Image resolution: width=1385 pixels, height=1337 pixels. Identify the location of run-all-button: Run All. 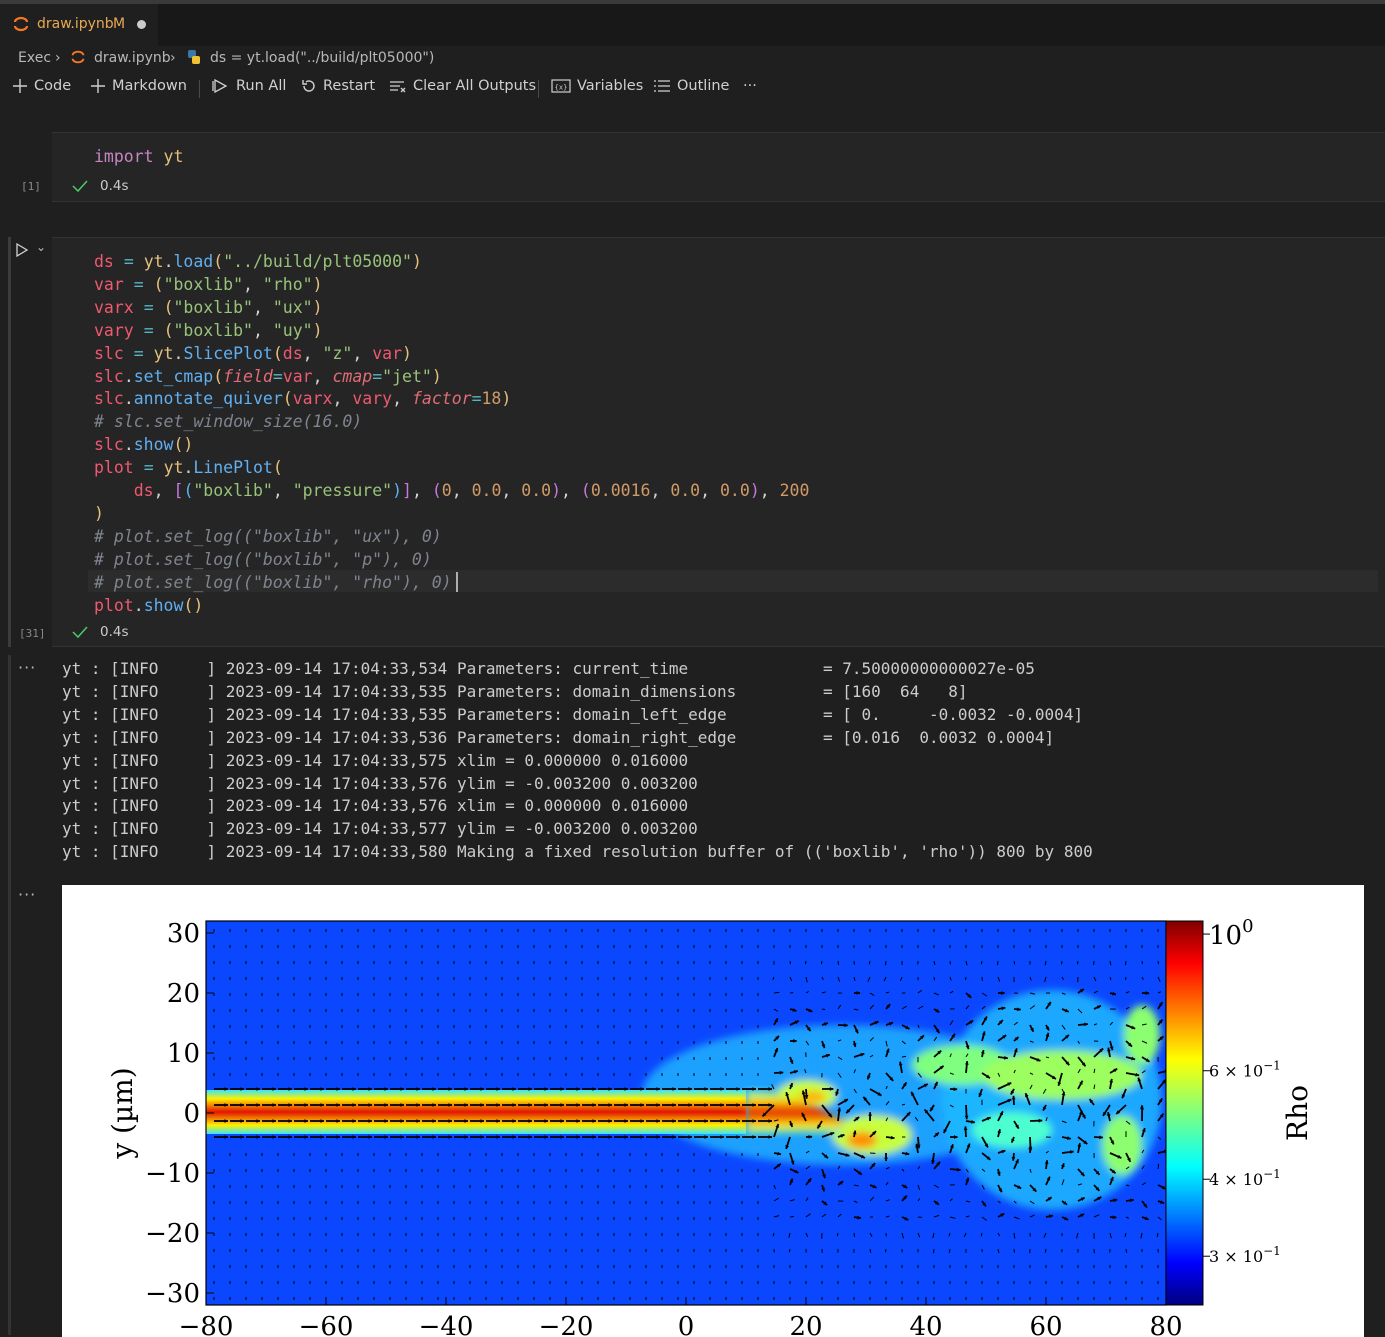
(249, 86).